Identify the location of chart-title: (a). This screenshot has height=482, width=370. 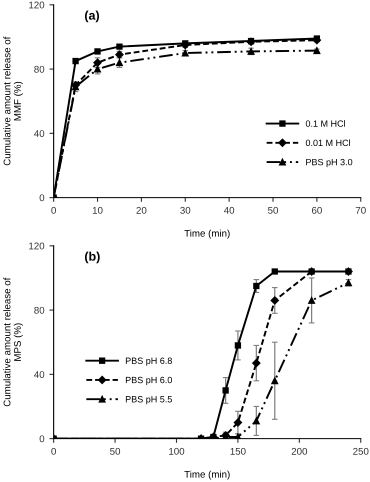
(92, 16).